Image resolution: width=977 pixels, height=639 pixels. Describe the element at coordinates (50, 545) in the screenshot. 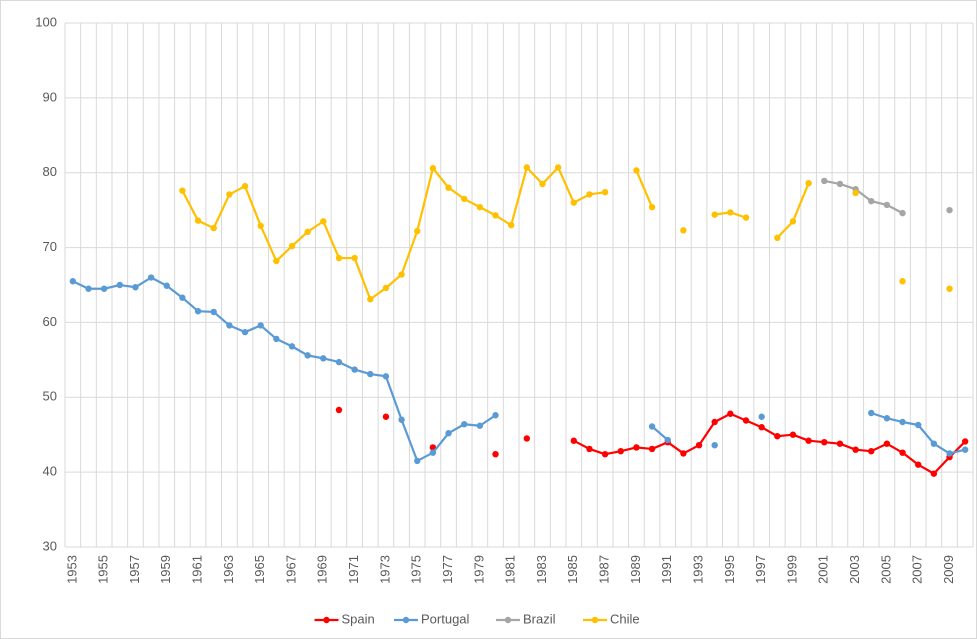

I see `y-tick-label: 30` at that location.